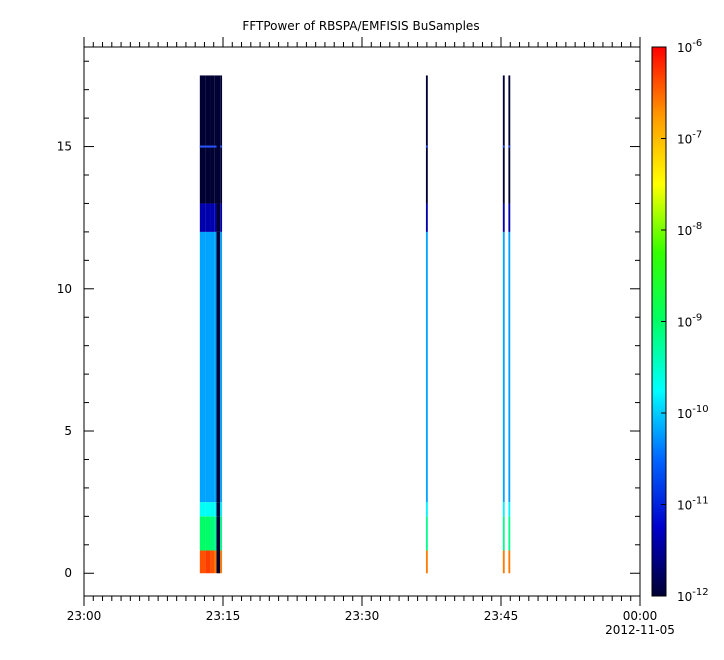  Describe the element at coordinates (68, 431) in the screenshot. I see `y-tick-label: 5` at that location.